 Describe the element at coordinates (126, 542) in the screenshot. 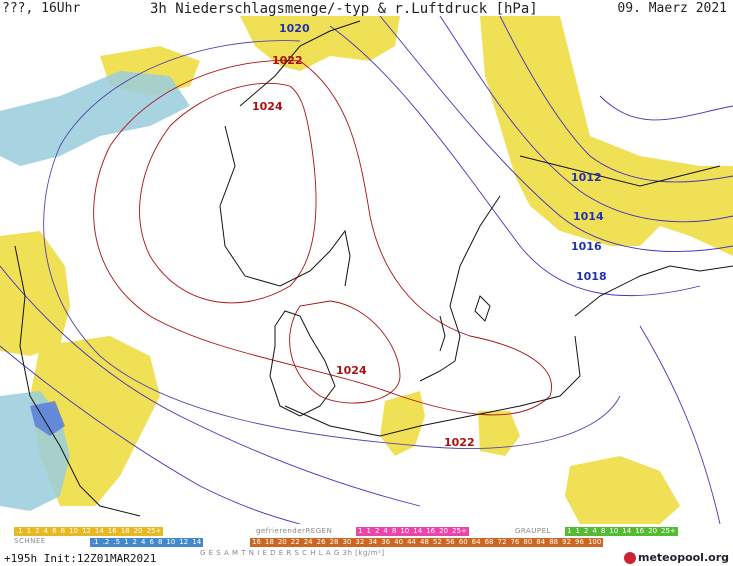

I see `snow-scale-step: 1` at that location.